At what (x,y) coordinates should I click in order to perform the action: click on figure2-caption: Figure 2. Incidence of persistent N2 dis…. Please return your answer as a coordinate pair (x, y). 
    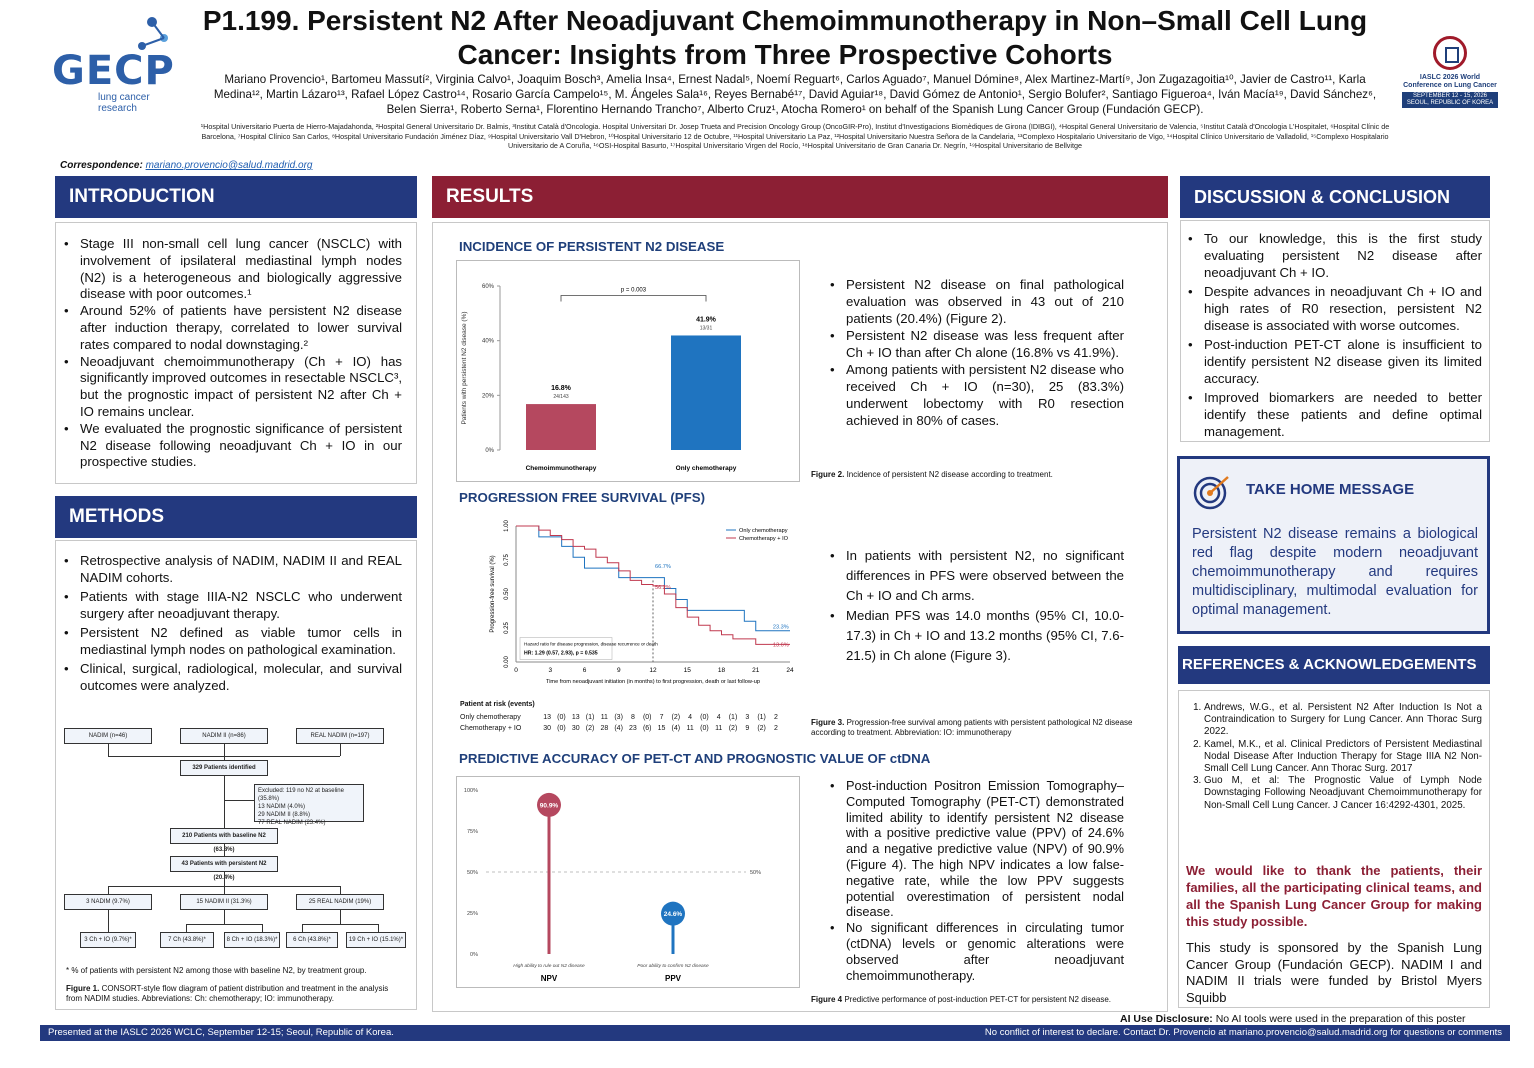
    Looking at the image, I should click on (932, 474).